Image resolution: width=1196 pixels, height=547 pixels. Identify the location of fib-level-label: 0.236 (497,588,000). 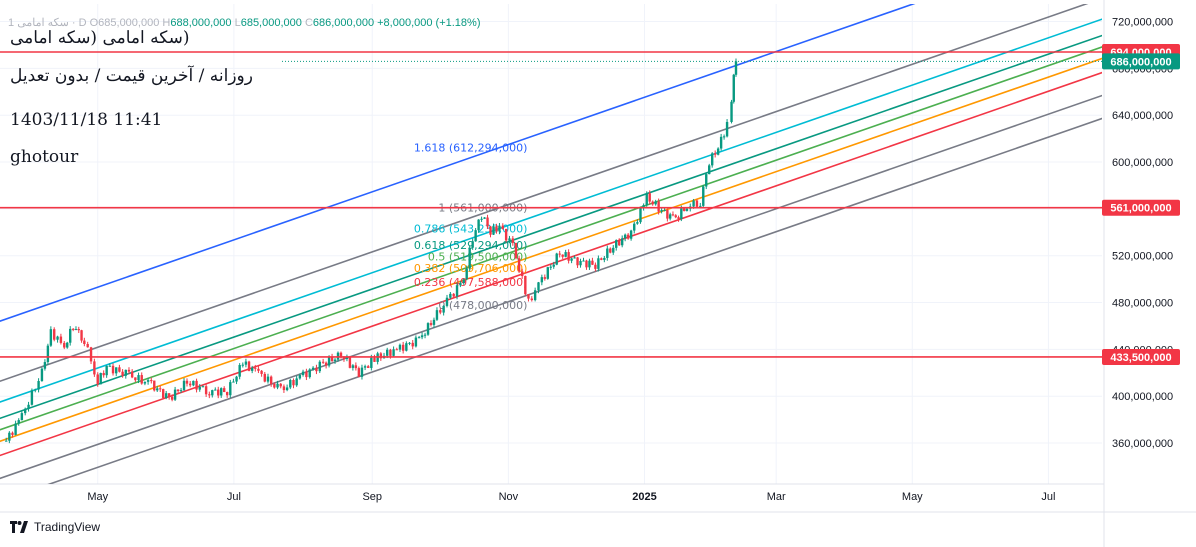
(471, 282).